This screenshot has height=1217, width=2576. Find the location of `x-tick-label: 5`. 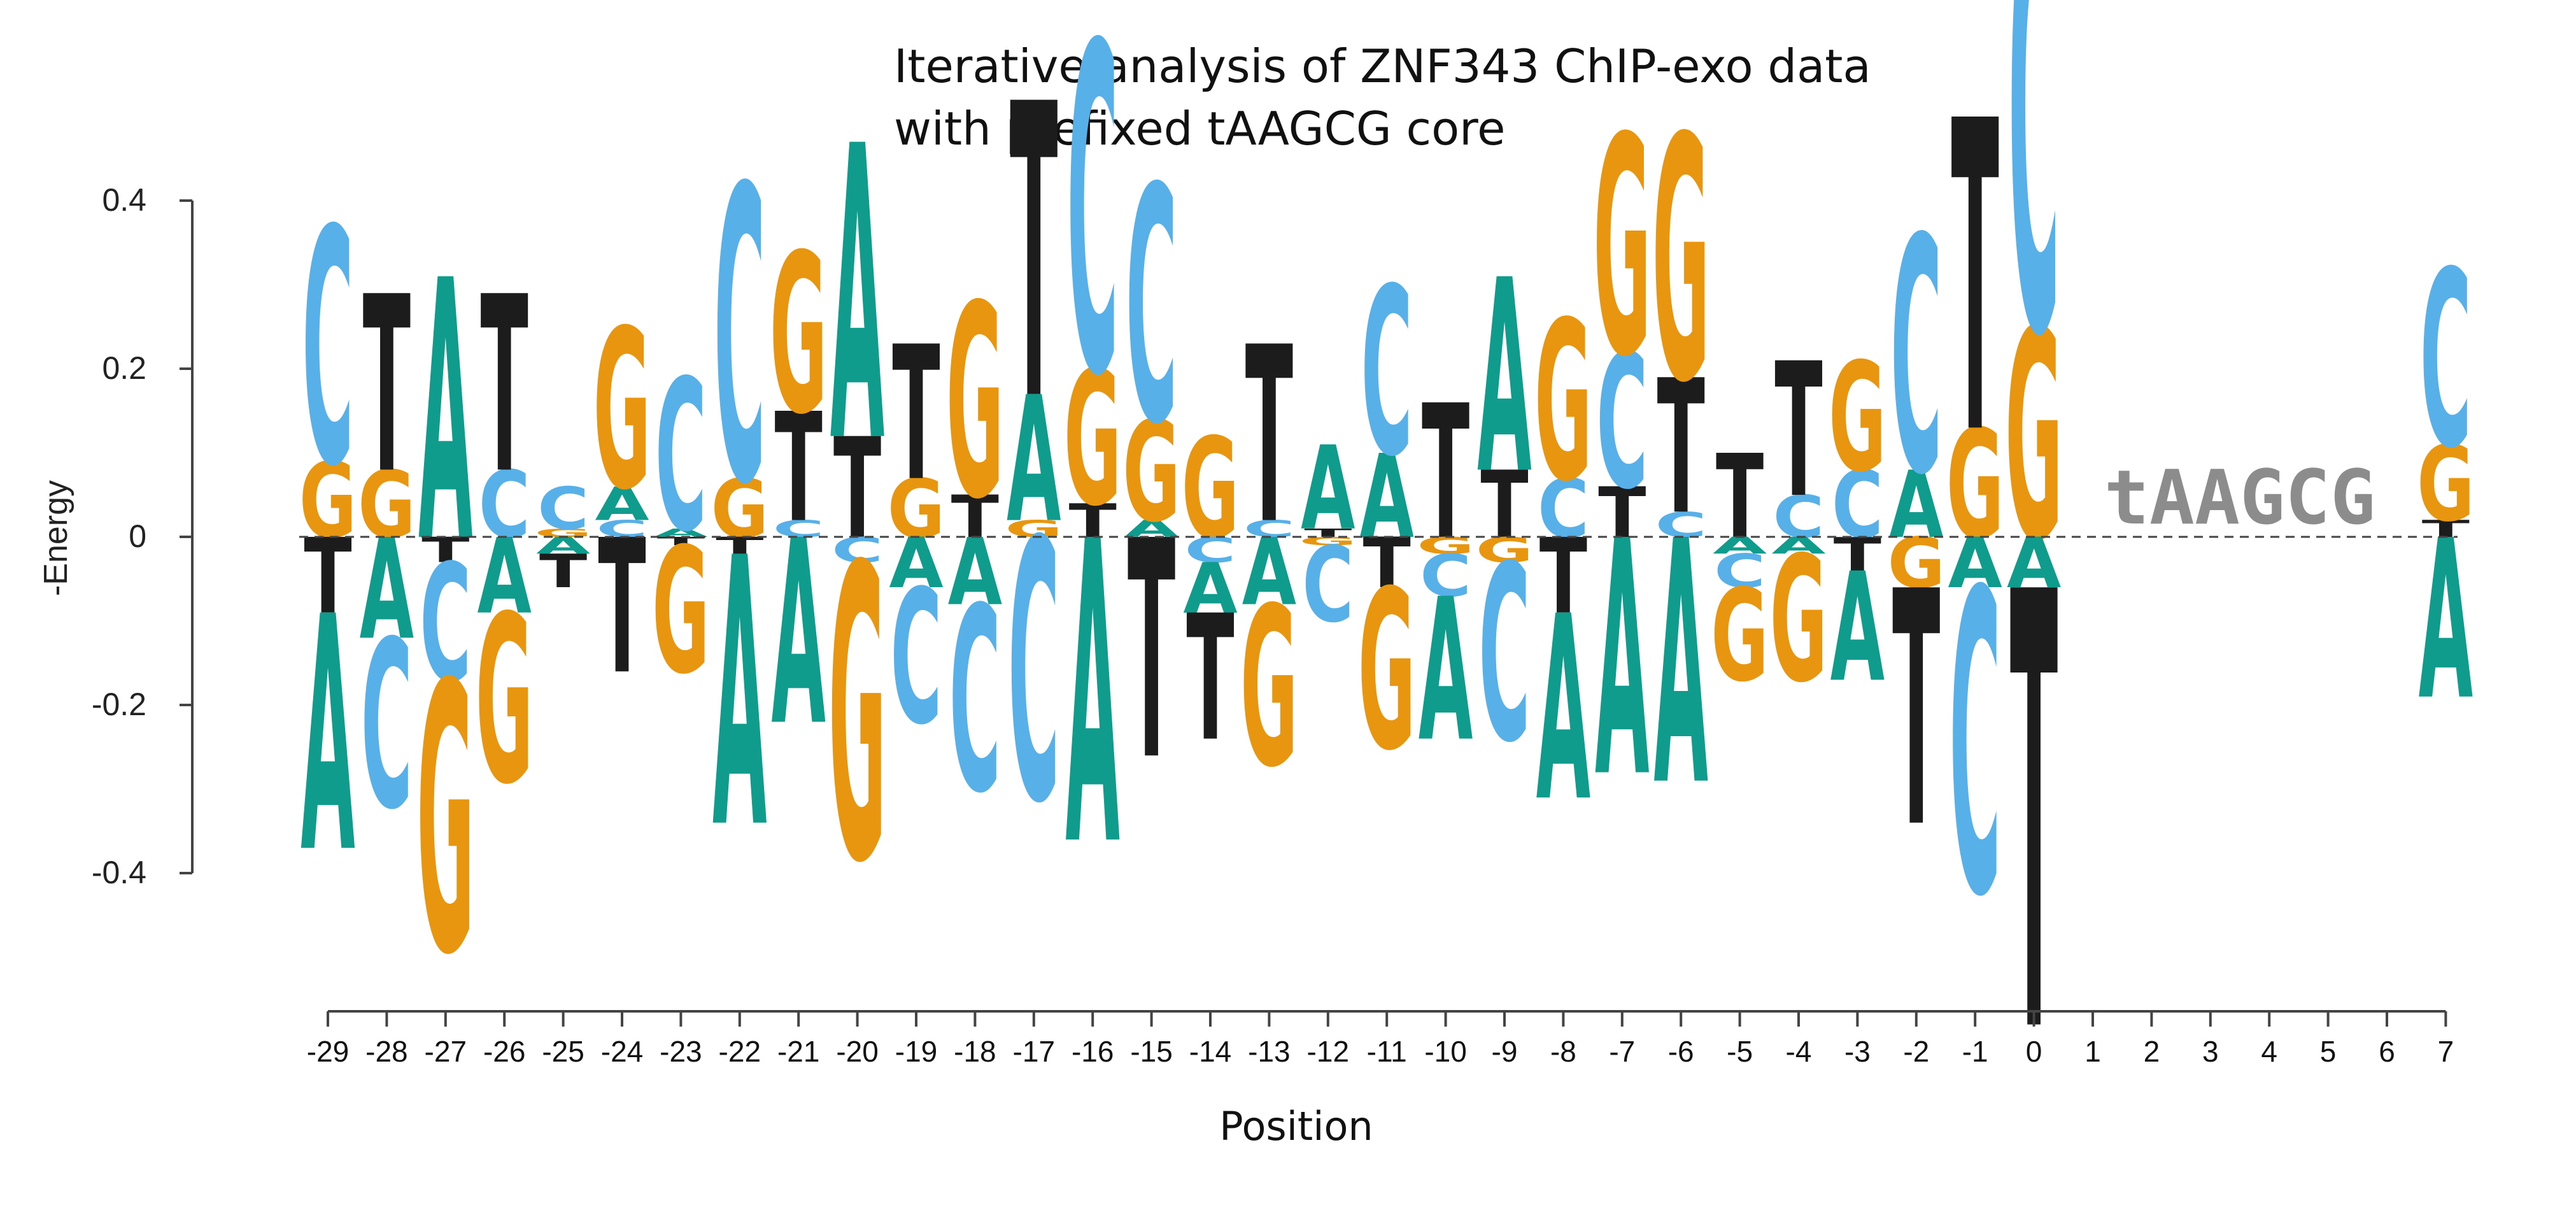

x-tick-label: 5 is located at coordinates (2328, 1051).